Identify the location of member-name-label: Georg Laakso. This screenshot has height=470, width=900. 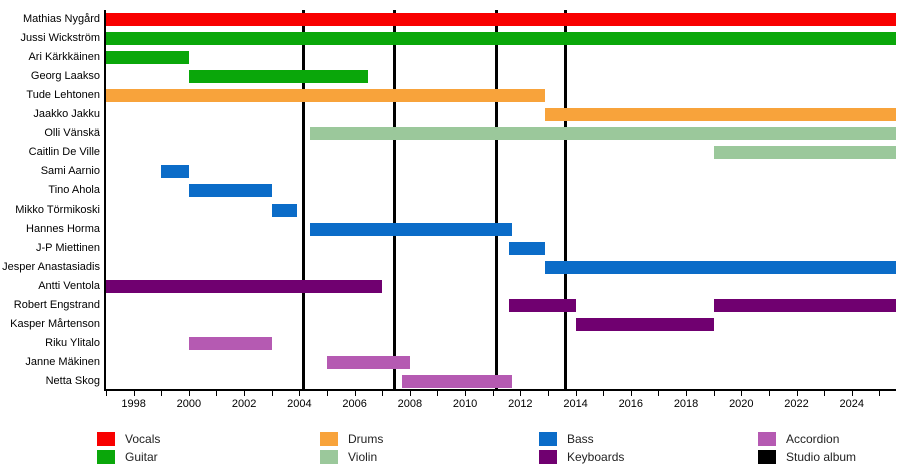
(65, 76).